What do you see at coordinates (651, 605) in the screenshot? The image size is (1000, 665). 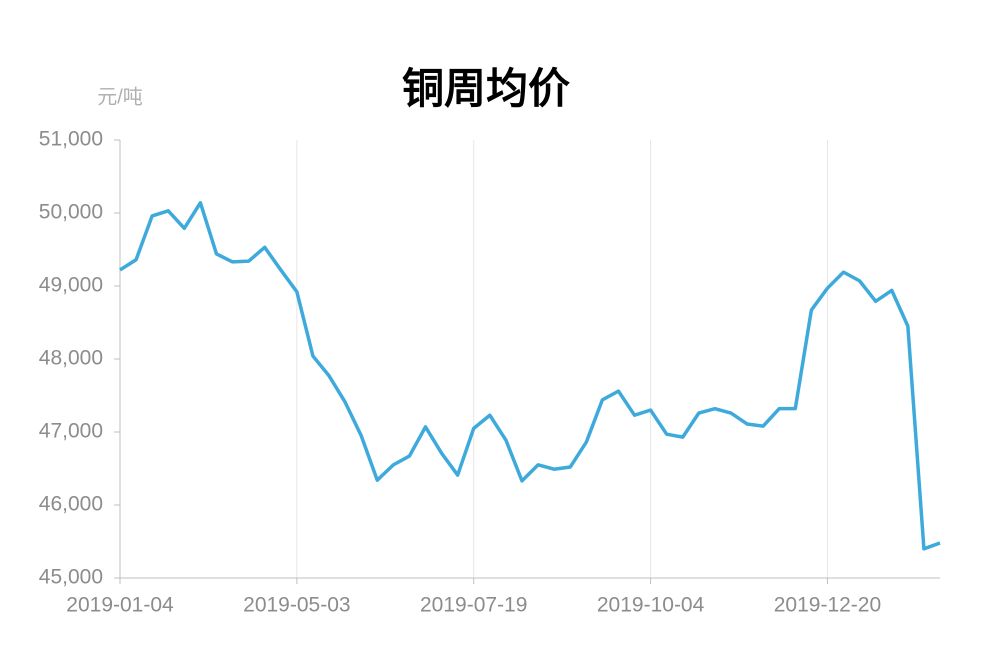 I see `x-tick-label: 2019-10-04` at bounding box center [651, 605].